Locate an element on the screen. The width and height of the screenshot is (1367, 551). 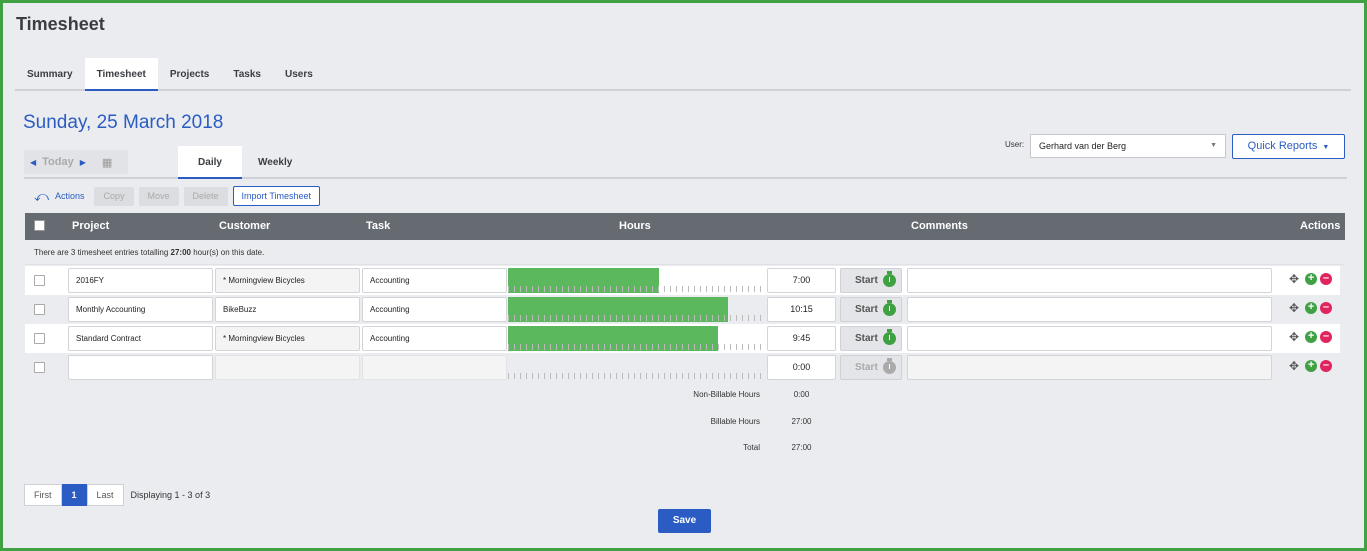
project-field is located at coordinates (140, 367).